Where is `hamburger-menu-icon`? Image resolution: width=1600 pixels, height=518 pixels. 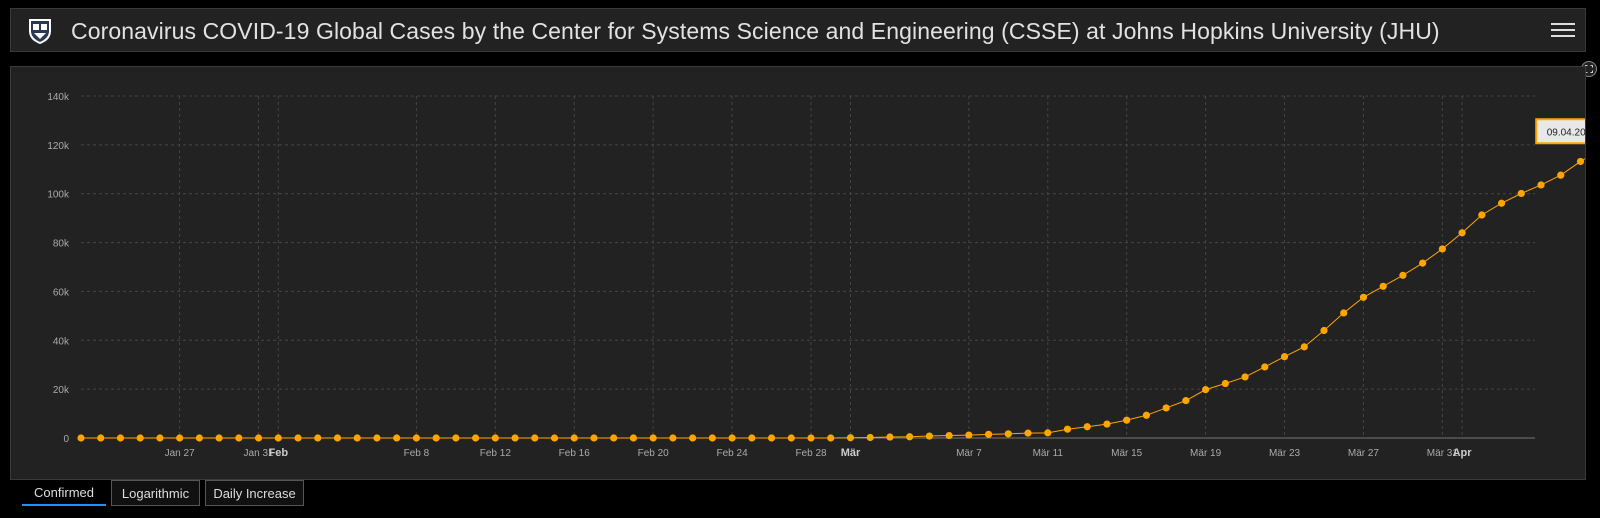
hamburger-menu-icon is located at coordinates (1563, 31).